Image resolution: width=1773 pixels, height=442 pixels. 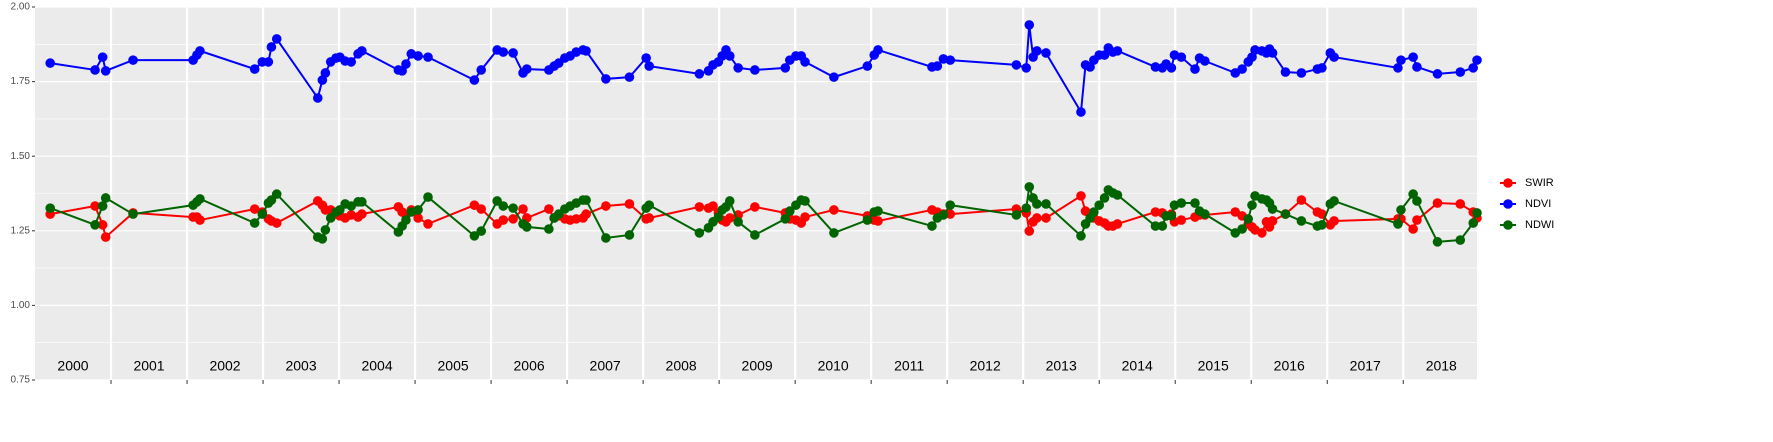 What do you see at coordinates (1508, 225) in the screenshot?
I see `legend-marker` at bounding box center [1508, 225].